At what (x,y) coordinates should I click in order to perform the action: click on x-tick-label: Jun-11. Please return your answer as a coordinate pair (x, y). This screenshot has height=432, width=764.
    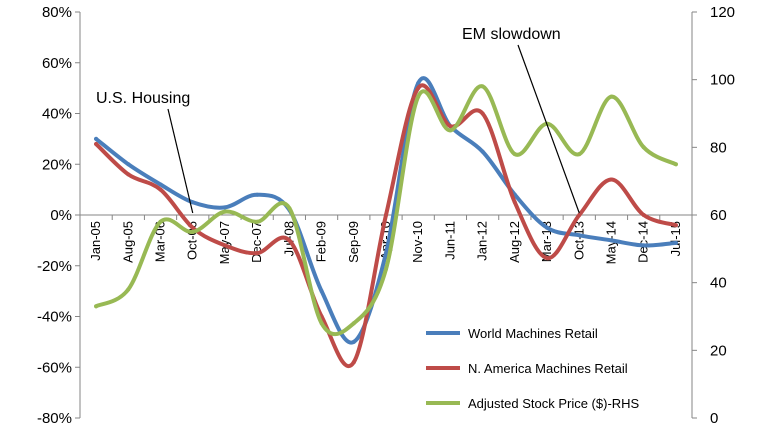
    Looking at the image, I should click on (449, 240).